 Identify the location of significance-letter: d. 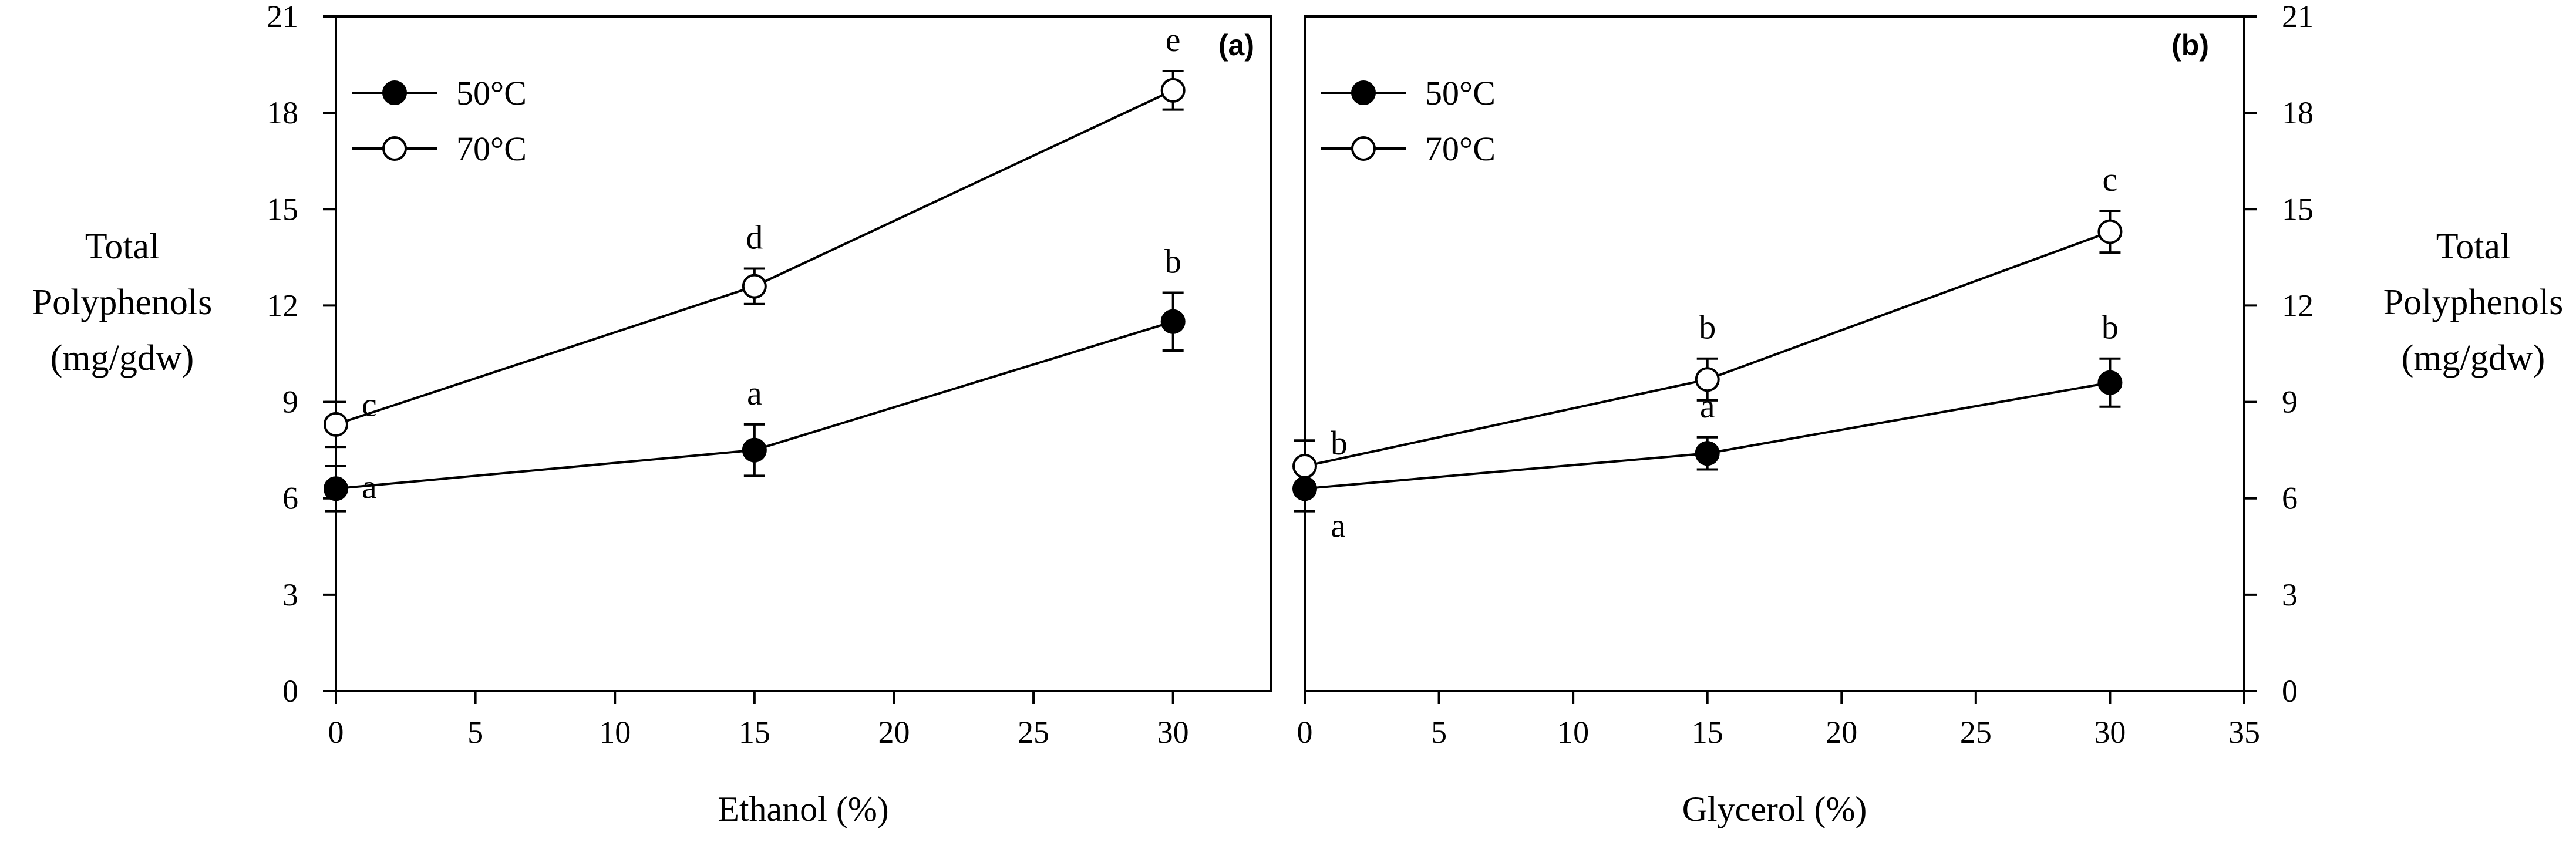
(754, 237).